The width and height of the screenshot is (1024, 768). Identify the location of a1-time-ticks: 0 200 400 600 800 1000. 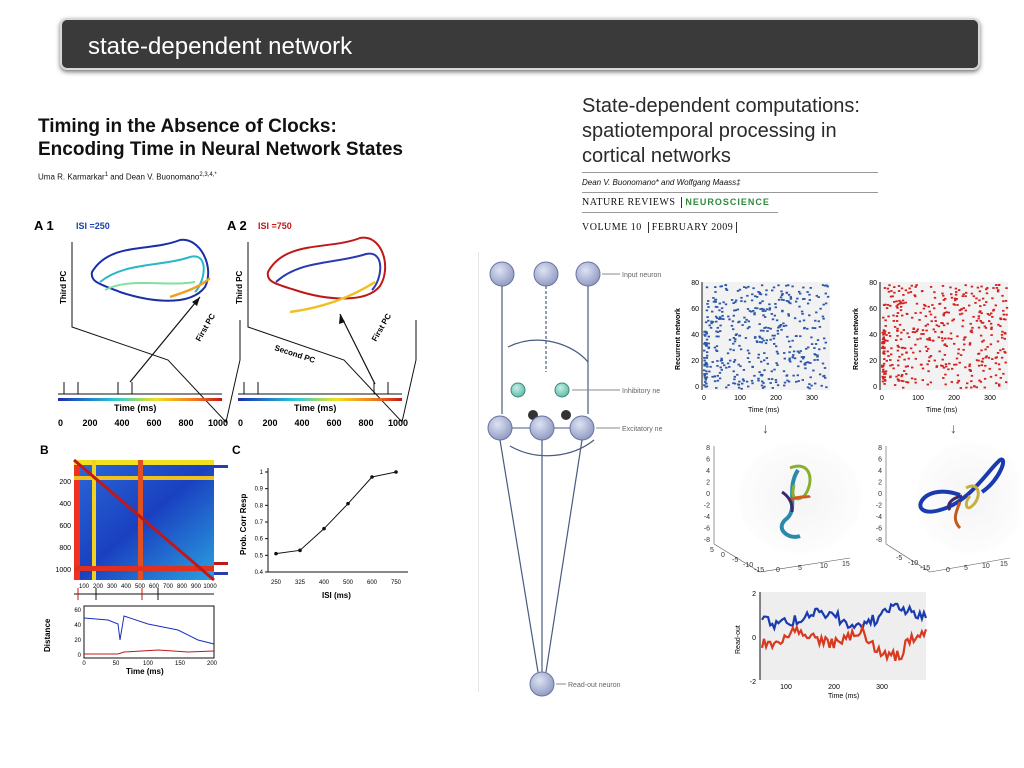
(143, 423).